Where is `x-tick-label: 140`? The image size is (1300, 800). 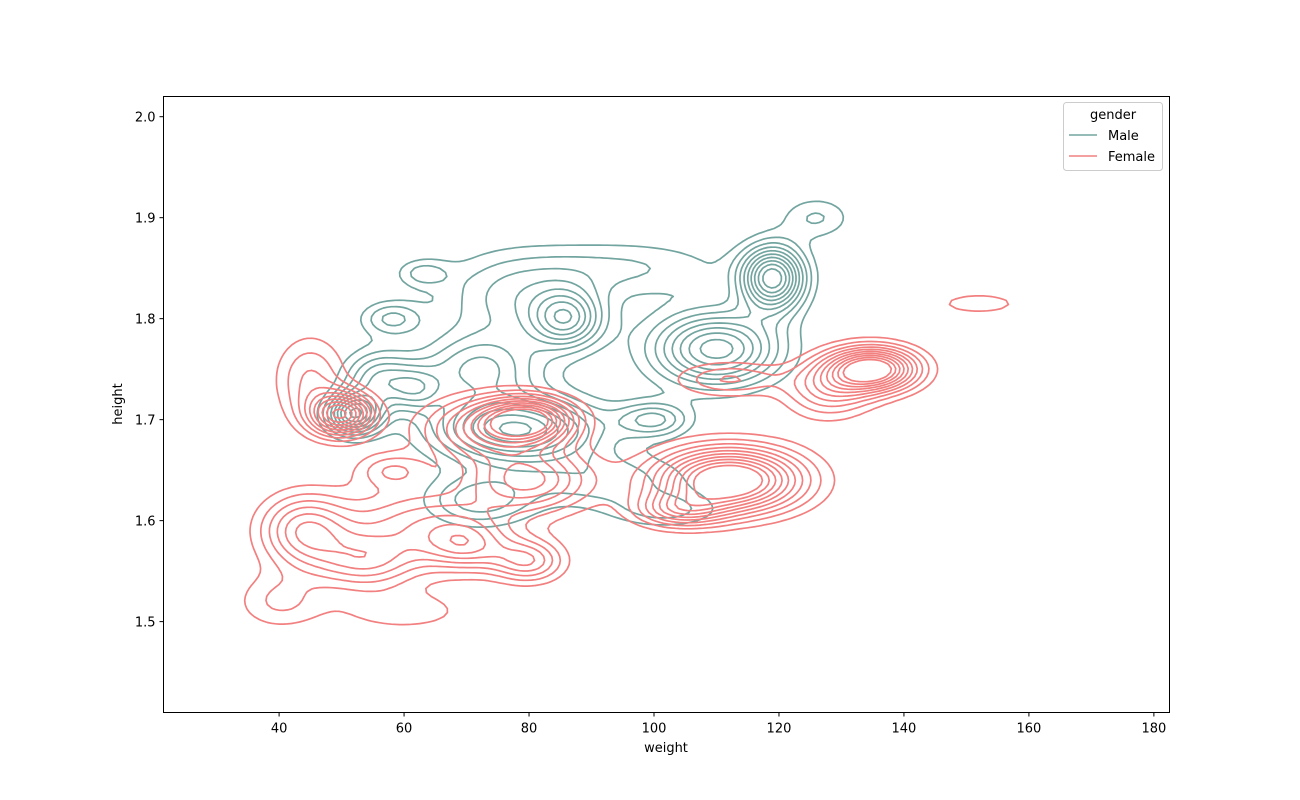
x-tick-label: 140 is located at coordinates (904, 729).